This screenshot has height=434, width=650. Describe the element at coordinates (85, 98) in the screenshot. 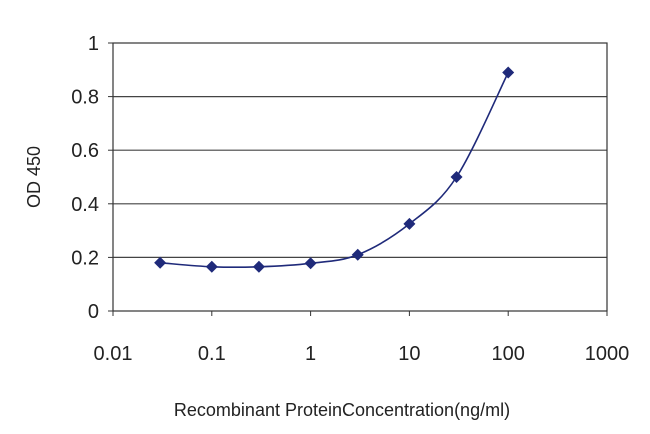

I see `y-tick-label: 0.8` at that location.